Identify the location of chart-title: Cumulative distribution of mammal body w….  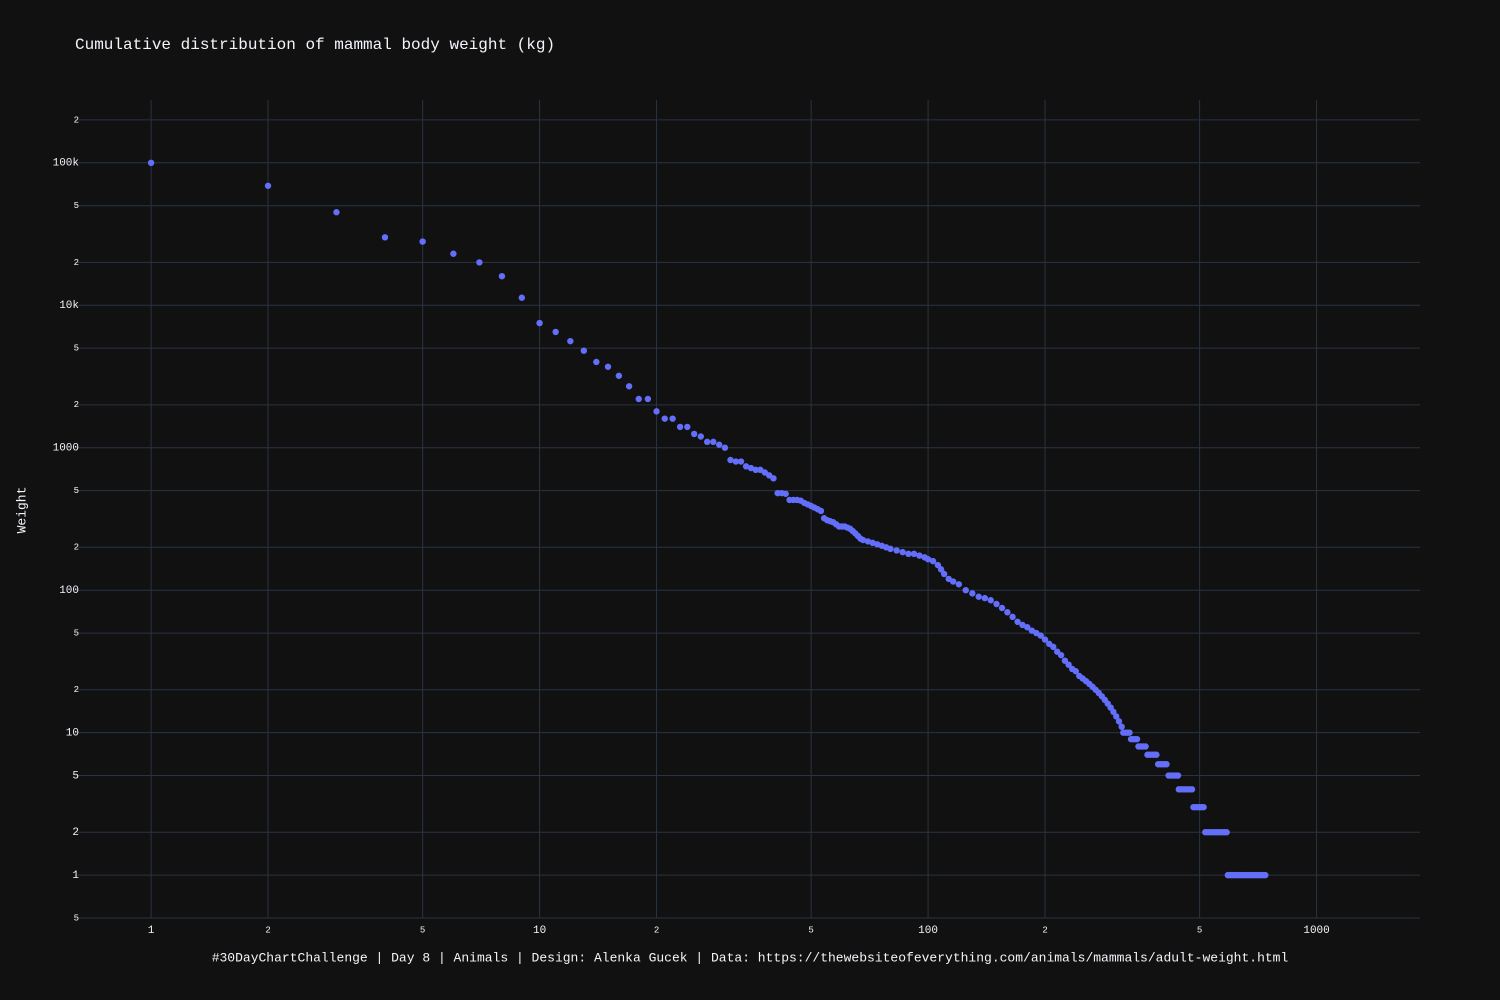
(315, 45).